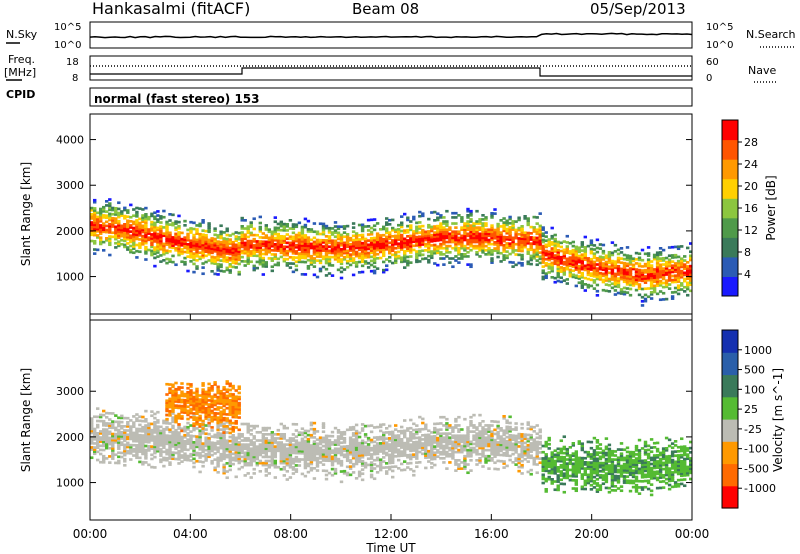 This screenshot has height=554, width=800. I want to click on y-tick-label: 3000, so click(70, 185).